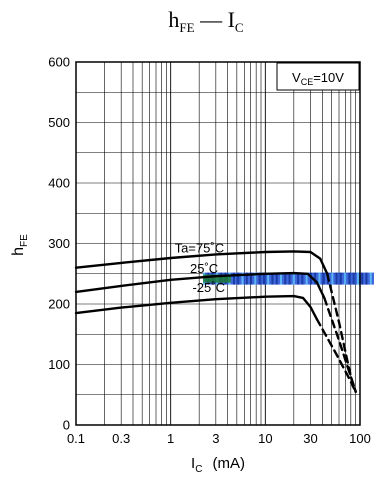 This screenshot has height=481, width=376. Describe the element at coordinates (59, 364) in the screenshot. I see `y-tick-label: 100` at that location.